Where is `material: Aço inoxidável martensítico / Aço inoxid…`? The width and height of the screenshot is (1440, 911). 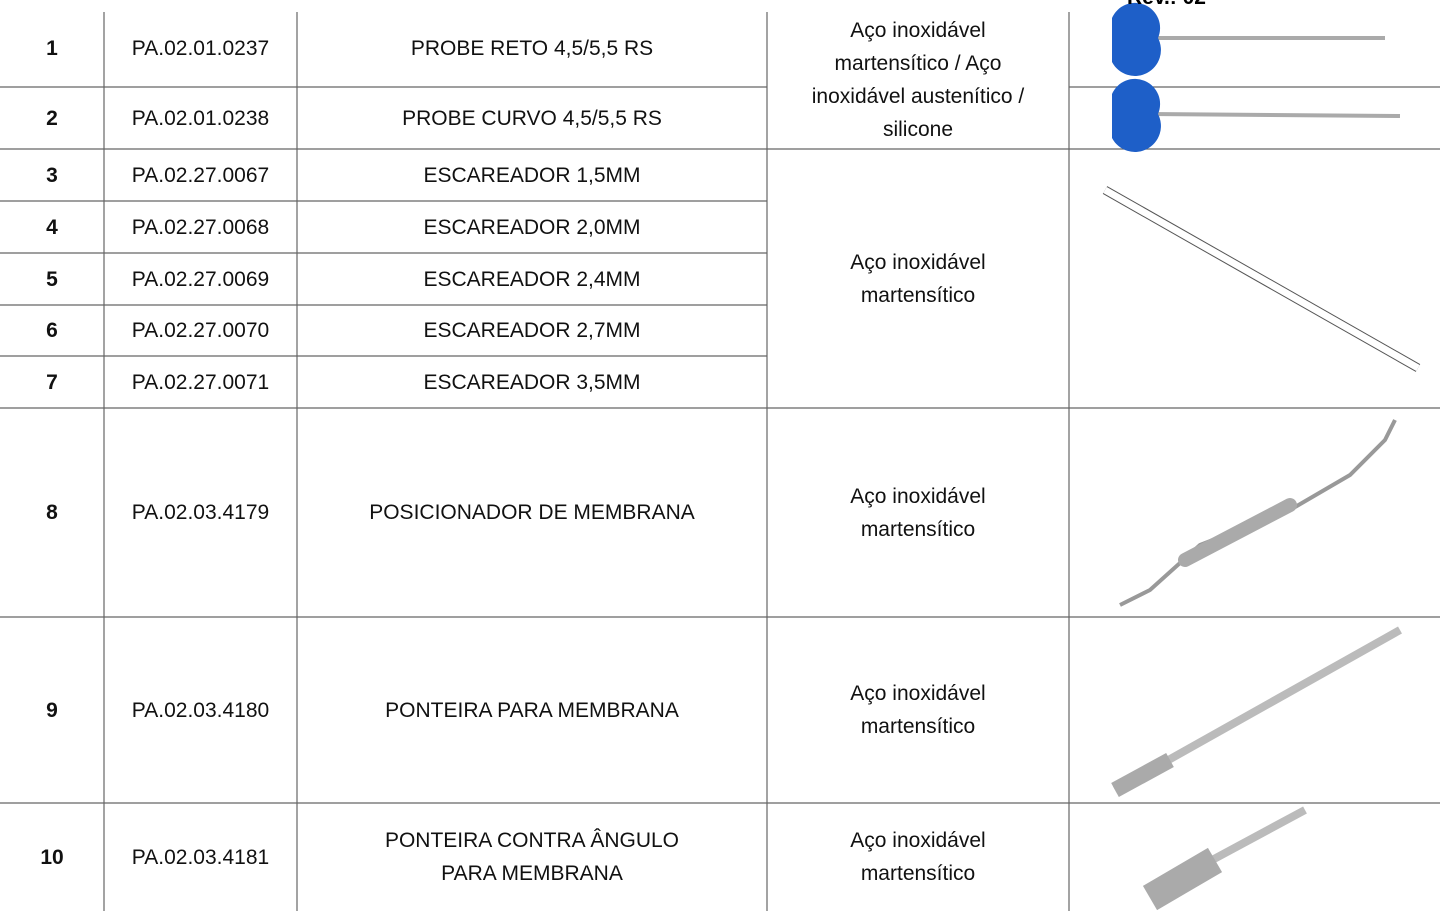 material: Aço inoxidável martensítico / Aço inoxid… is located at coordinates (918, 79).